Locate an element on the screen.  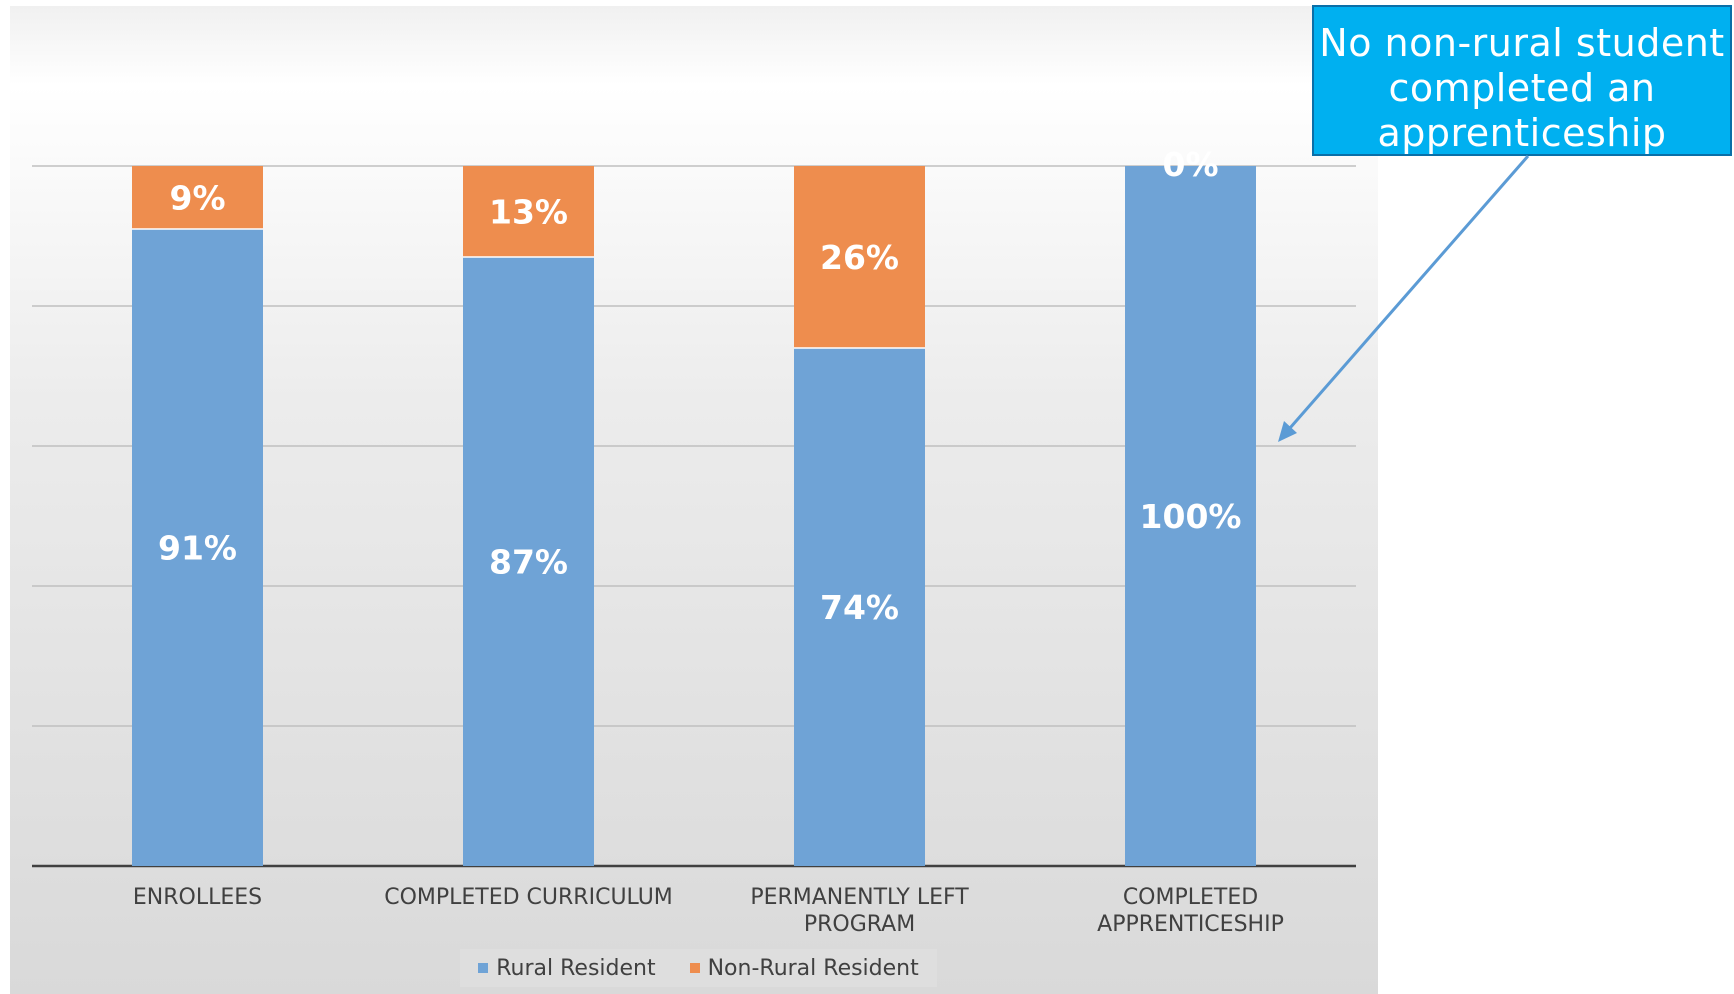
data-label-rural: 100% is located at coordinates (1191, 516).